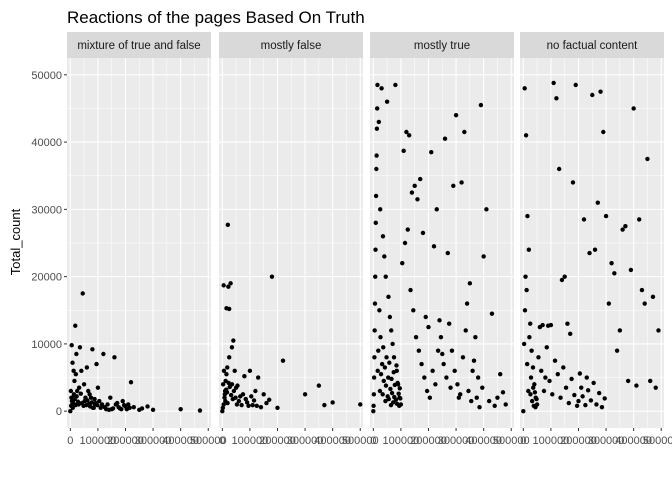 The width and height of the screenshot is (672, 480). What do you see at coordinates (70, 441) in the screenshot?
I see `x-tick-label: 0` at bounding box center [70, 441].